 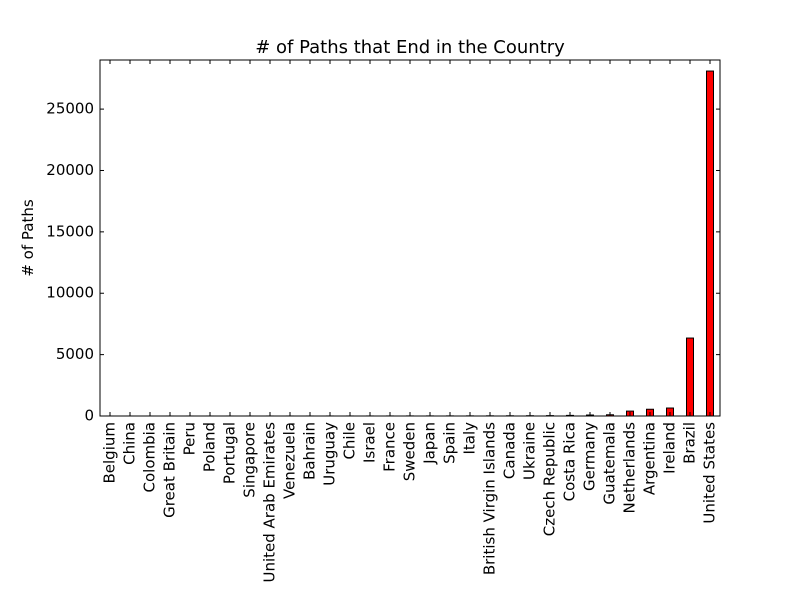 What do you see at coordinates (390, 447) in the screenshot?
I see `x-tick-label: France` at bounding box center [390, 447].